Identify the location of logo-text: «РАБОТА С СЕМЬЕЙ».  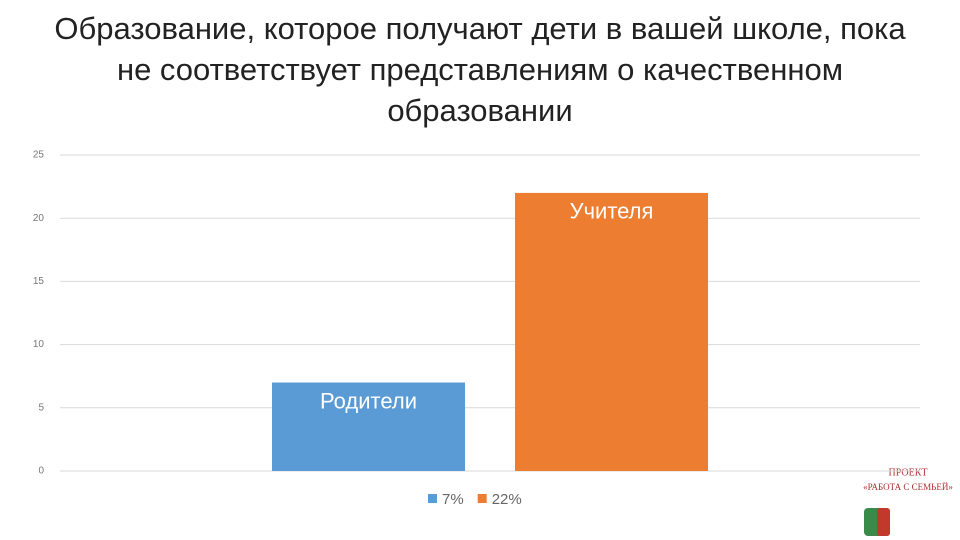
(908, 487).